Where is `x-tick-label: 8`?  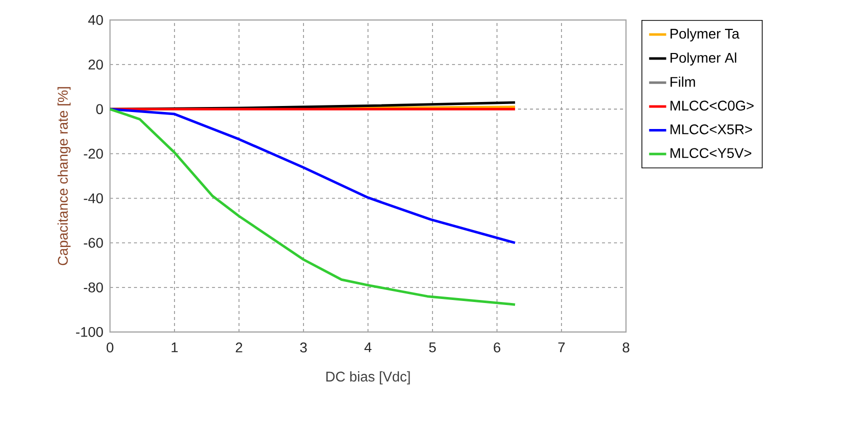
x-tick-label: 8 is located at coordinates (626, 347).